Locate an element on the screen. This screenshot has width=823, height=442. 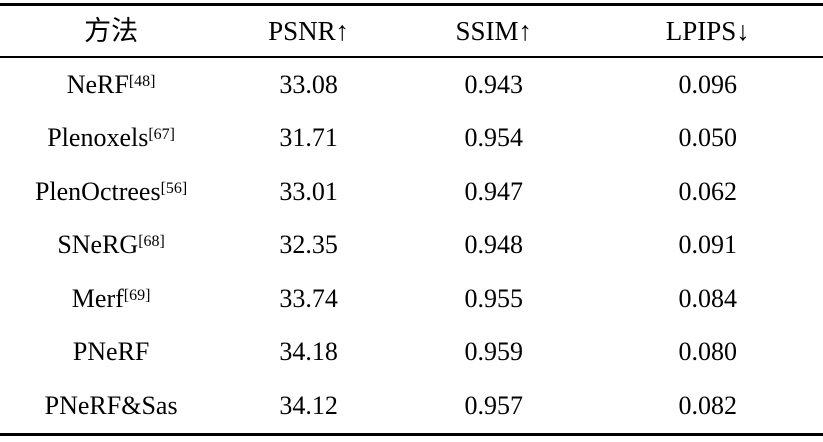
method-name: PNeRF is located at coordinates (111, 352).